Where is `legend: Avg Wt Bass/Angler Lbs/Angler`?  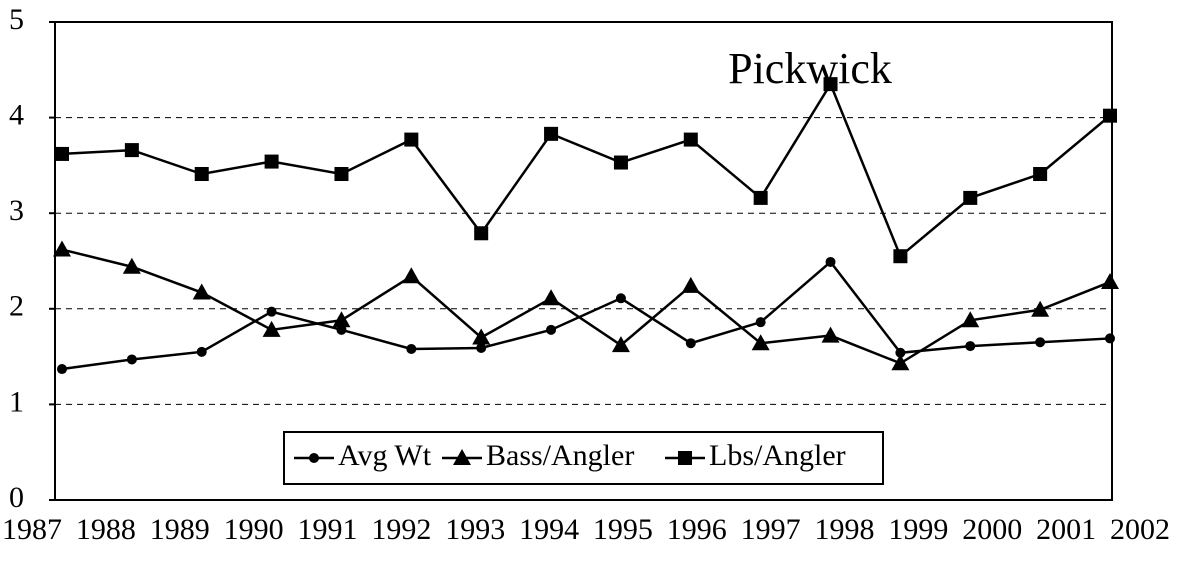 legend: Avg Wt Bass/Angler Lbs/Angler is located at coordinates (583, 458).